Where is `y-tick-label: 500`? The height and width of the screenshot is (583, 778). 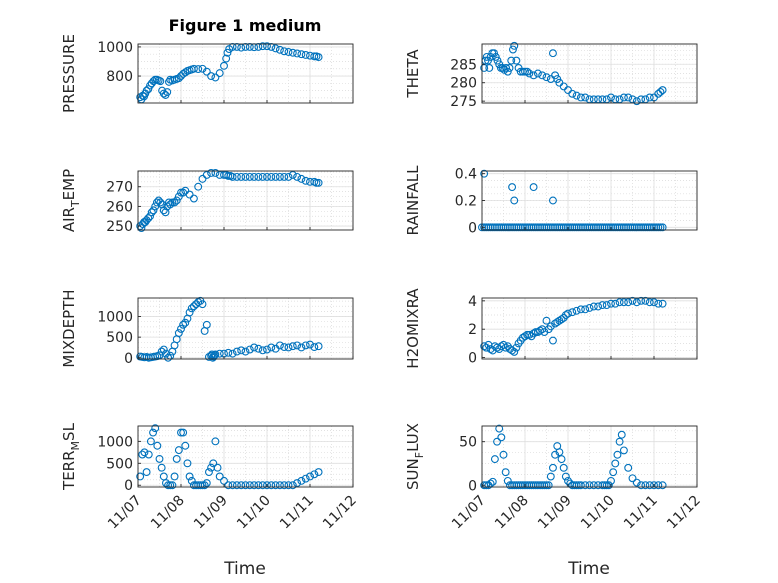 y-tick-label: 500 is located at coordinates (119, 464).